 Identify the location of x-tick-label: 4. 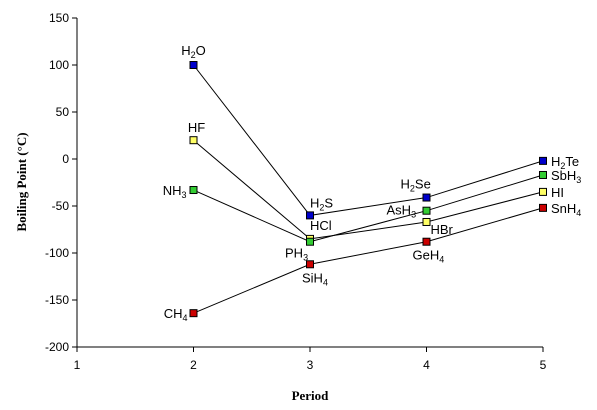
(426, 365).